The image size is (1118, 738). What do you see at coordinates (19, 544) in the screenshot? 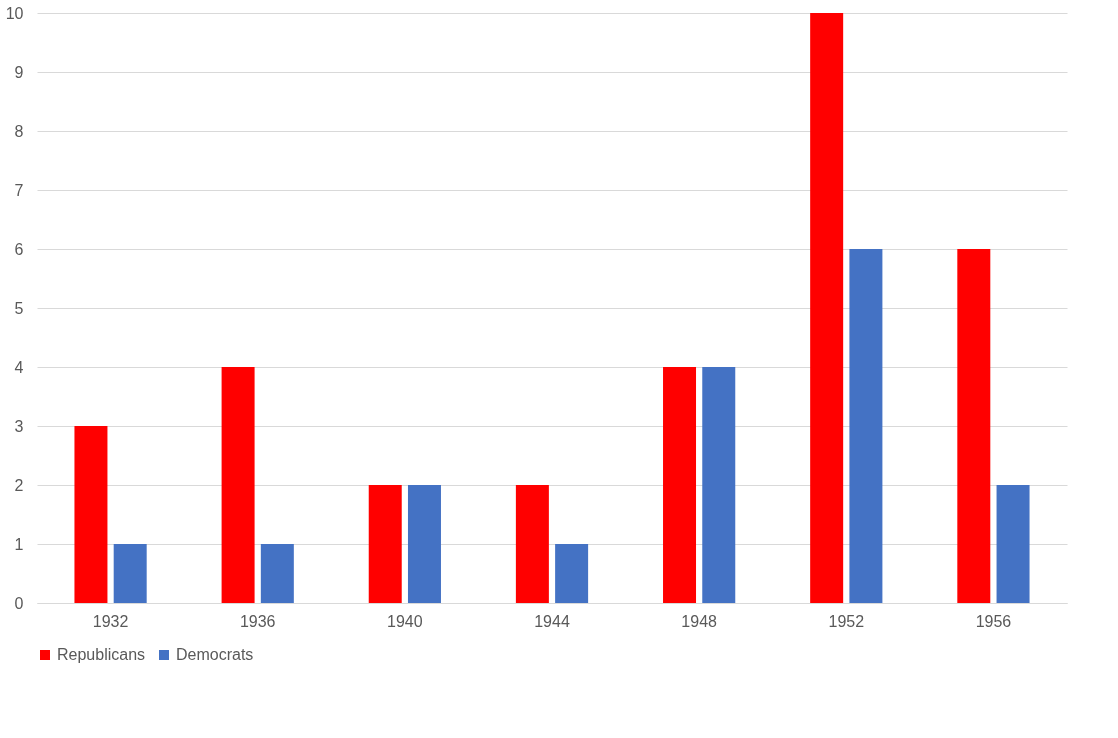
I see `y-tick-label: 1` at bounding box center [19, 544].